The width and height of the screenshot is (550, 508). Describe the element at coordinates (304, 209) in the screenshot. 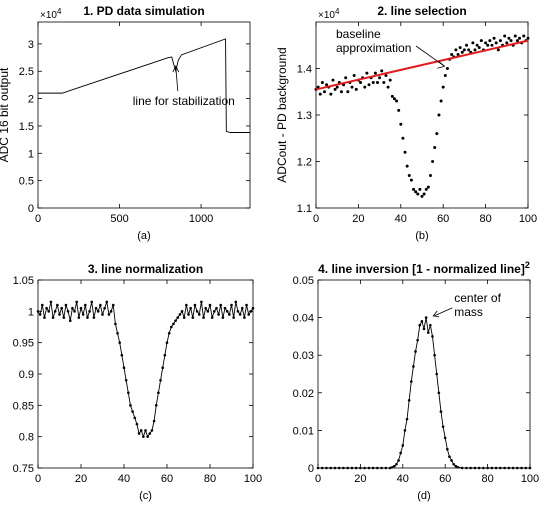

I see `y-tick-label: 1.1` at that location.